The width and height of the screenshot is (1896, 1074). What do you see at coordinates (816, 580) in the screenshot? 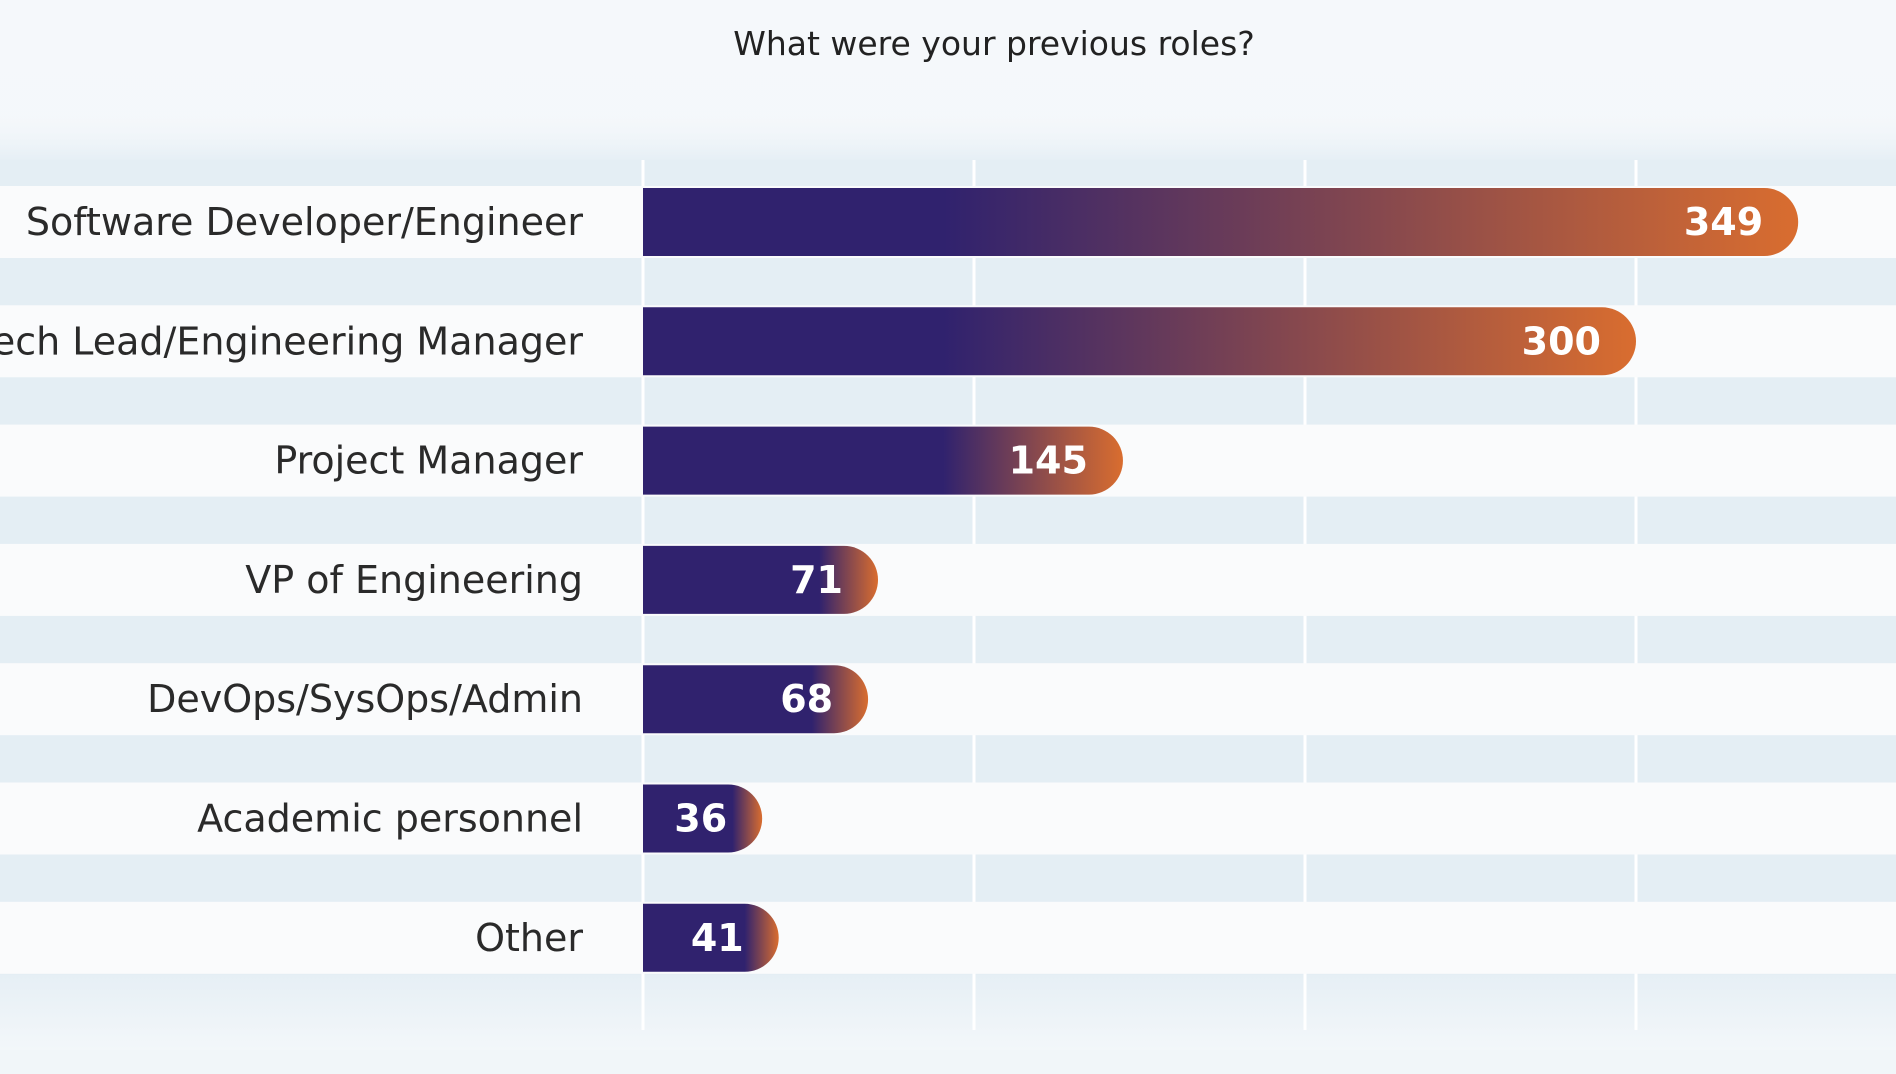
I see `value-label: 71` at bounding box center [816, 580].